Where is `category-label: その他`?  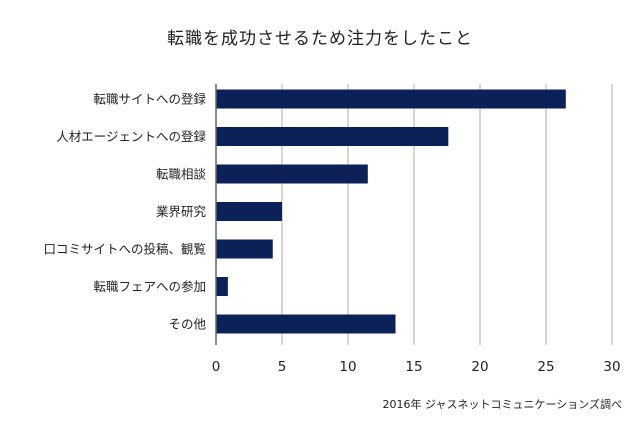 category-label: その他 is located at coordinates (187, 324).